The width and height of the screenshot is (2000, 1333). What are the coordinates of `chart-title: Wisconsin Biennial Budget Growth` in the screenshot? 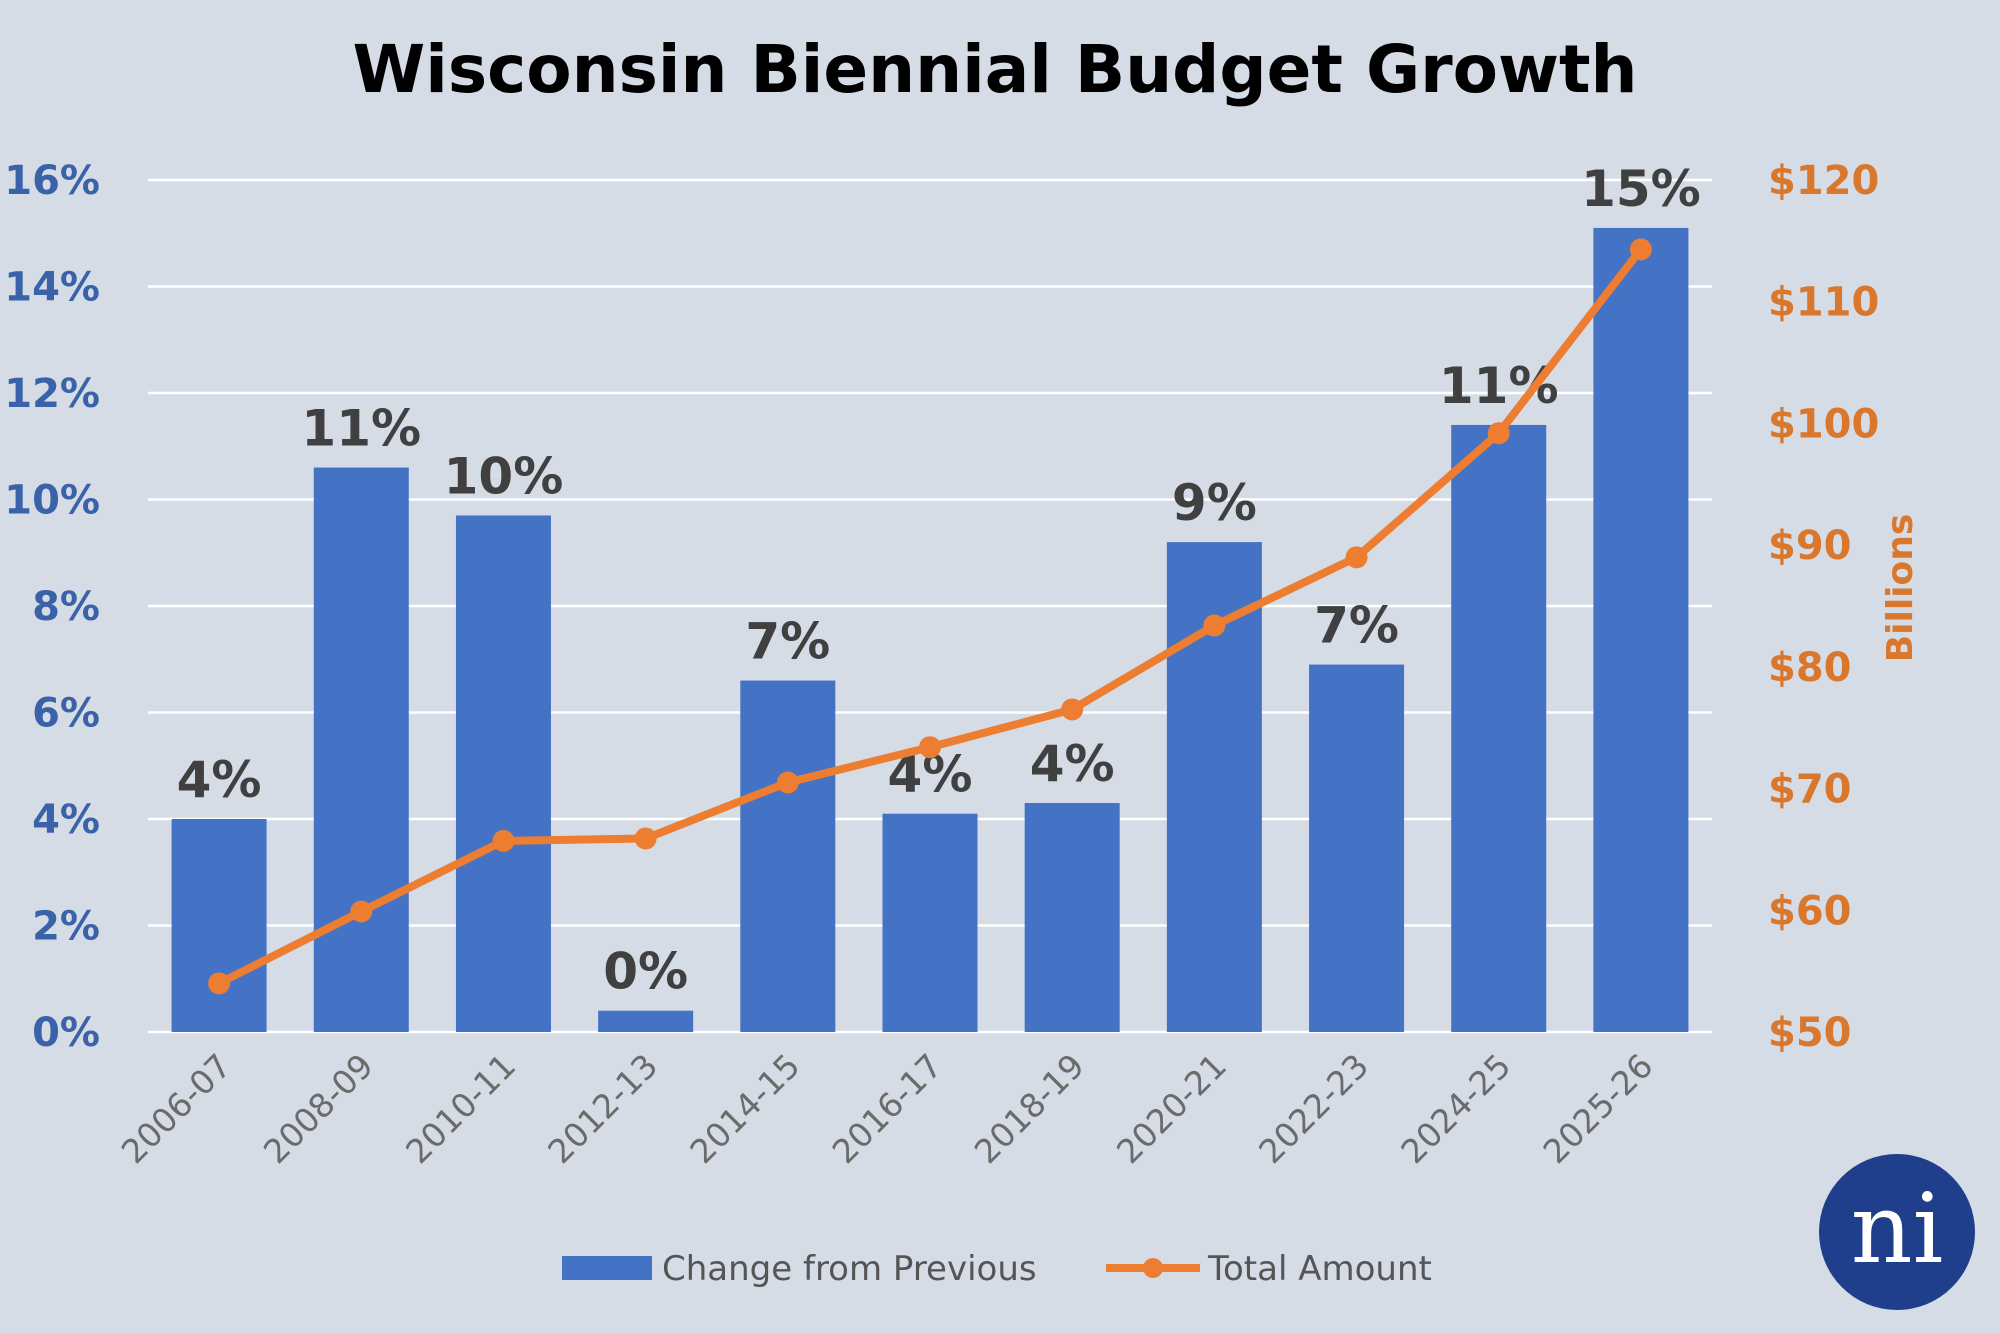 It's located at (994, 69).